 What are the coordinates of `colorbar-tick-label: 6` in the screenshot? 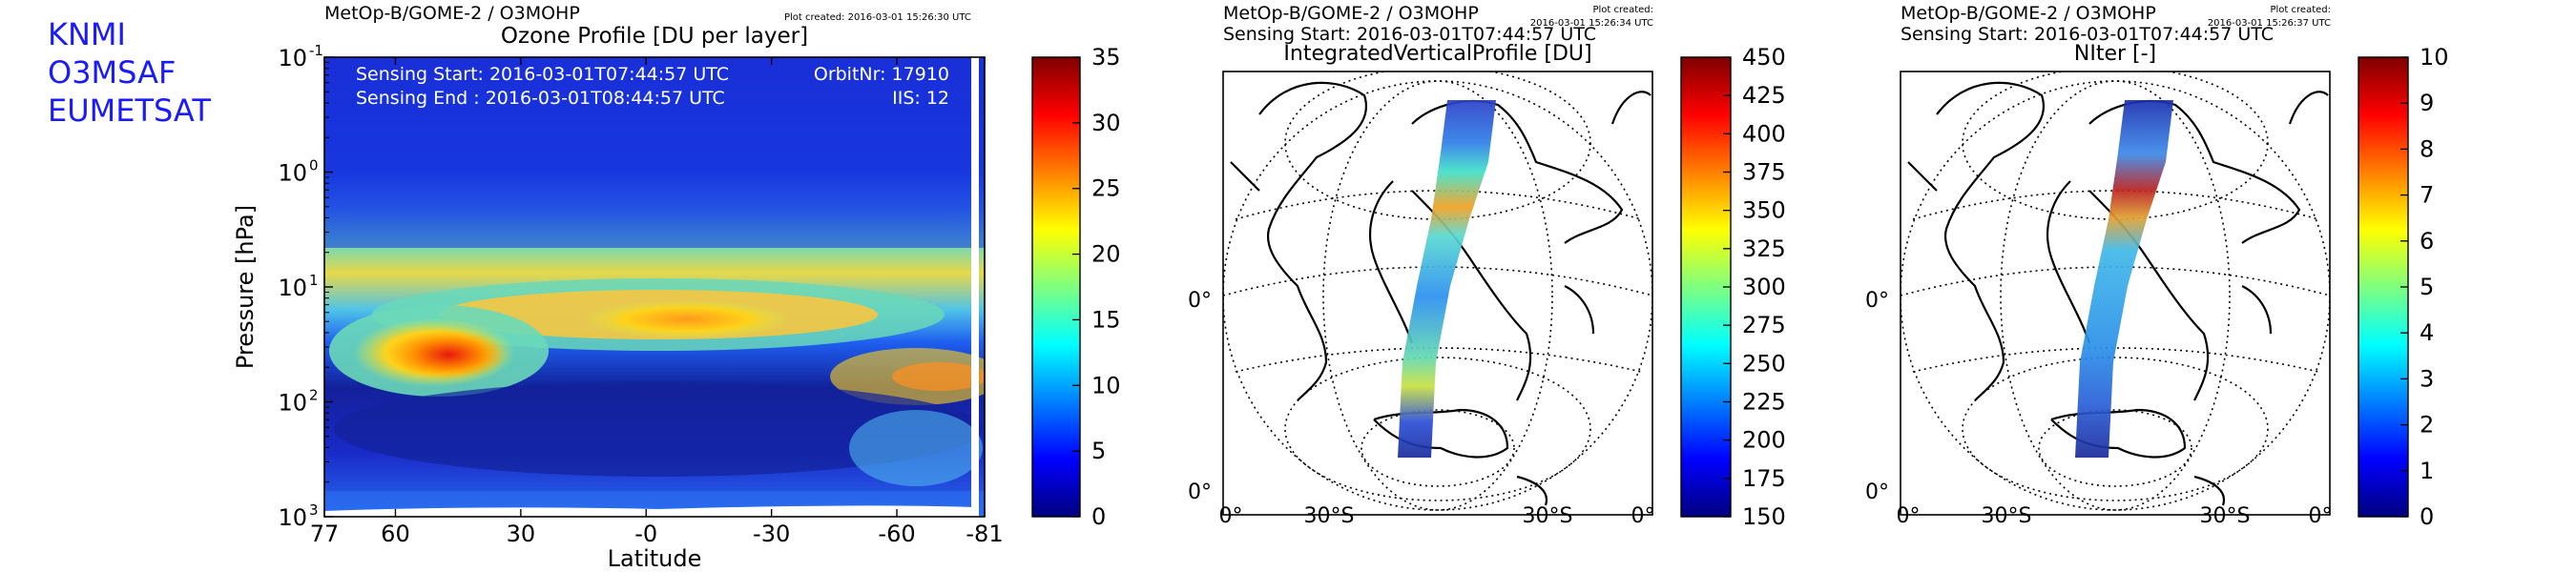 It's located at (2427, 241).